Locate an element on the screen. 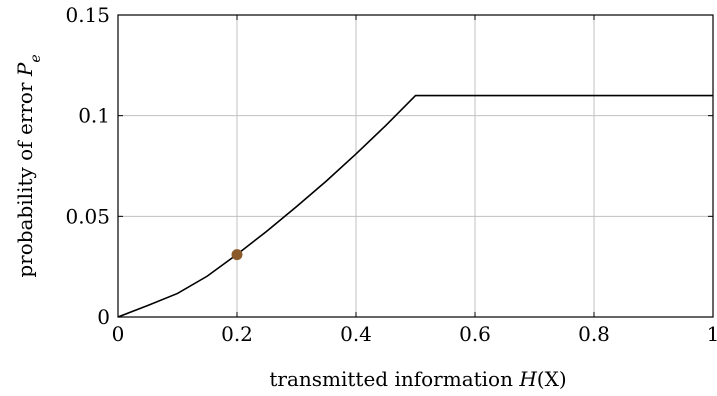 Image resolution: width=717 pixels, height=396 pixels. x-tick-label-2: 0.4 is located at coordinates (356, 334).